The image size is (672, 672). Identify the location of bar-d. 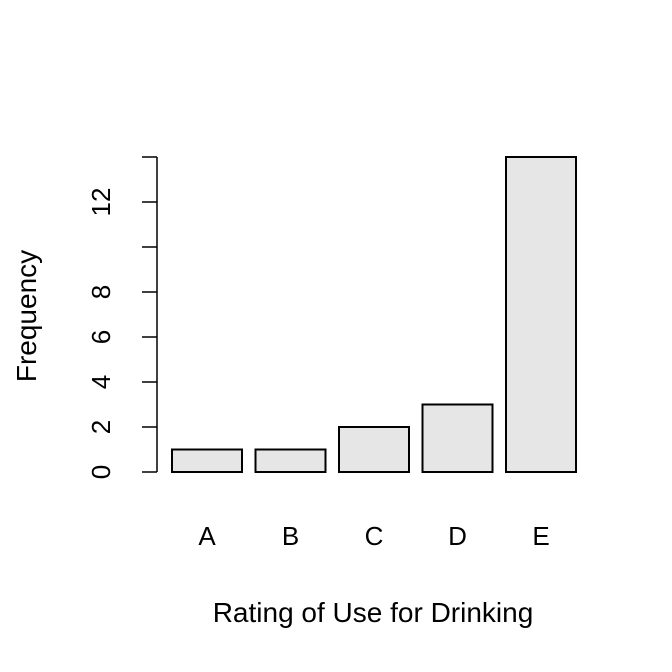
(457, 438).